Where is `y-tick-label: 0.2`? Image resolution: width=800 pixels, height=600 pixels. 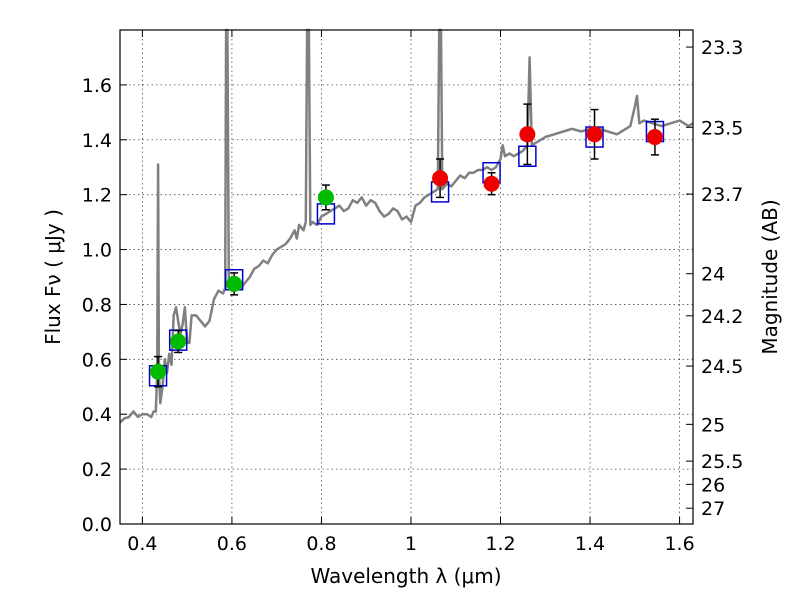 y-tick-label: 0.2 is located at coordinates (97, 470).